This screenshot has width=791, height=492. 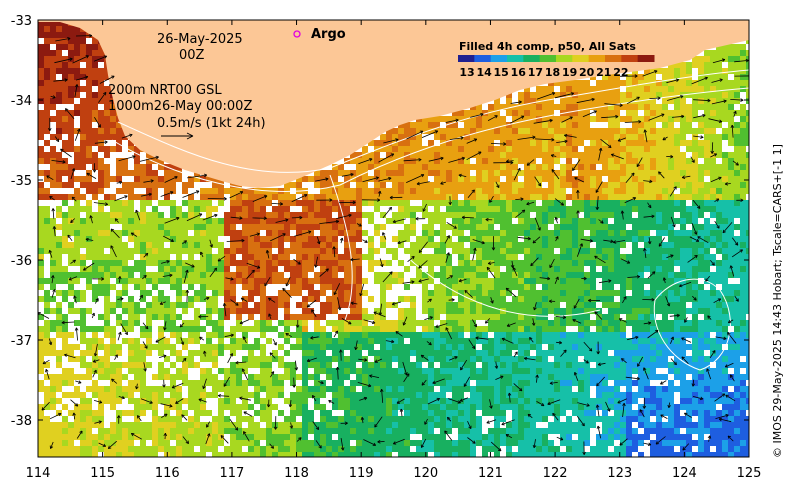 What do you see at coordinates (555, 473) in the screenshot?
I see `x-tick-label: 122` at bounding box center [555, 473].